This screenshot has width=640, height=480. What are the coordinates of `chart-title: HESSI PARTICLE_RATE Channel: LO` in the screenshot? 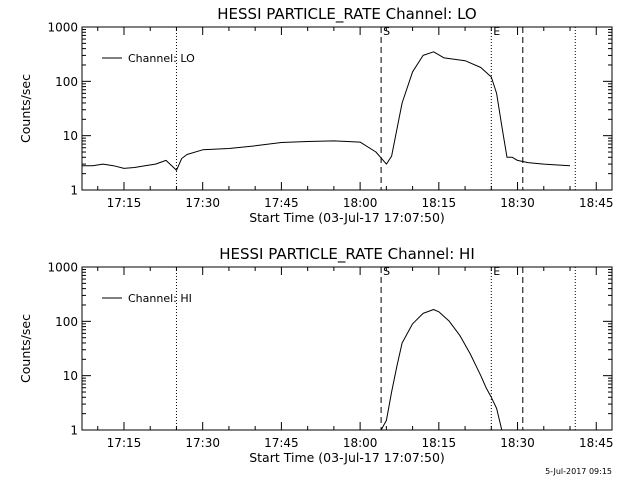 It's located at (346, 14).